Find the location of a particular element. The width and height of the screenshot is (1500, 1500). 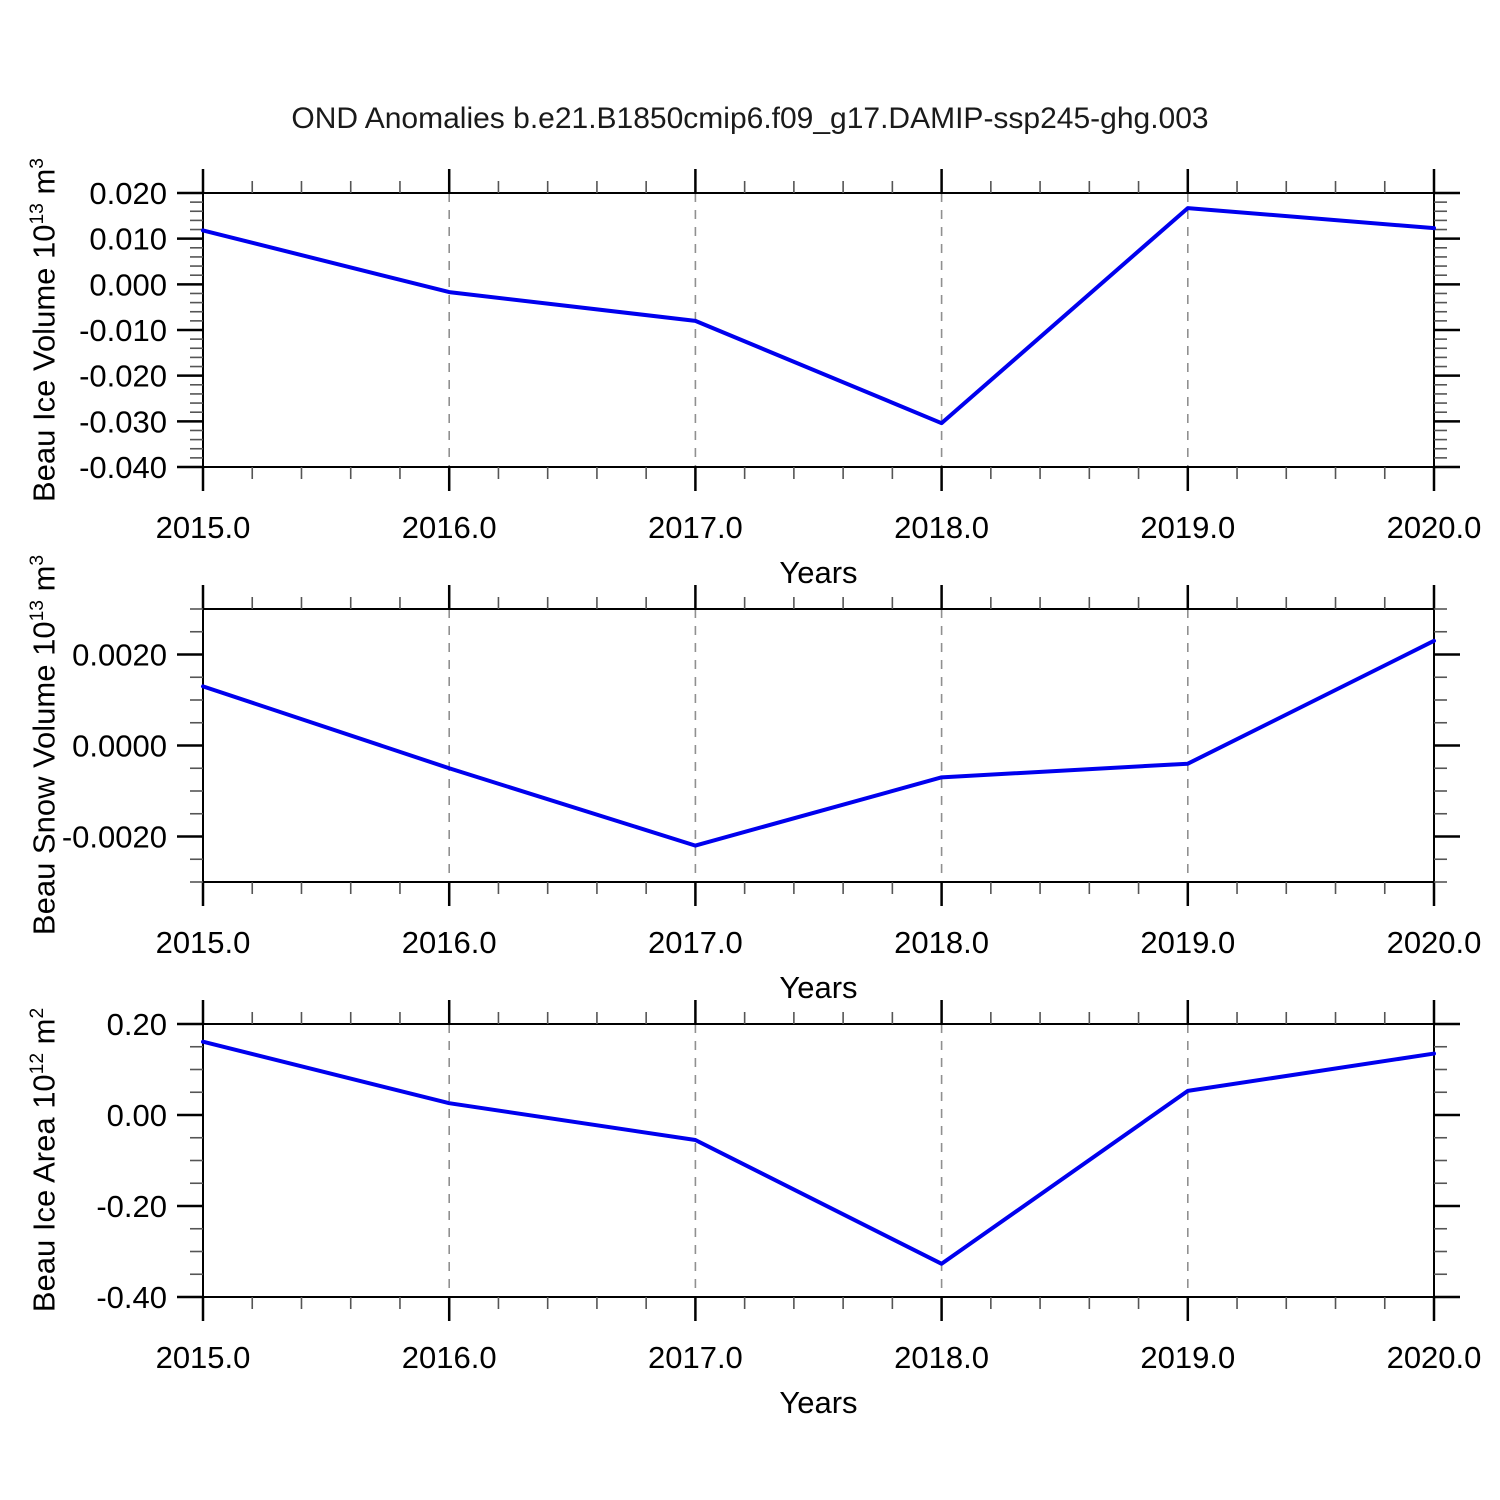

y-tick-label: 0.0000 is located at coordinates (119, 746).